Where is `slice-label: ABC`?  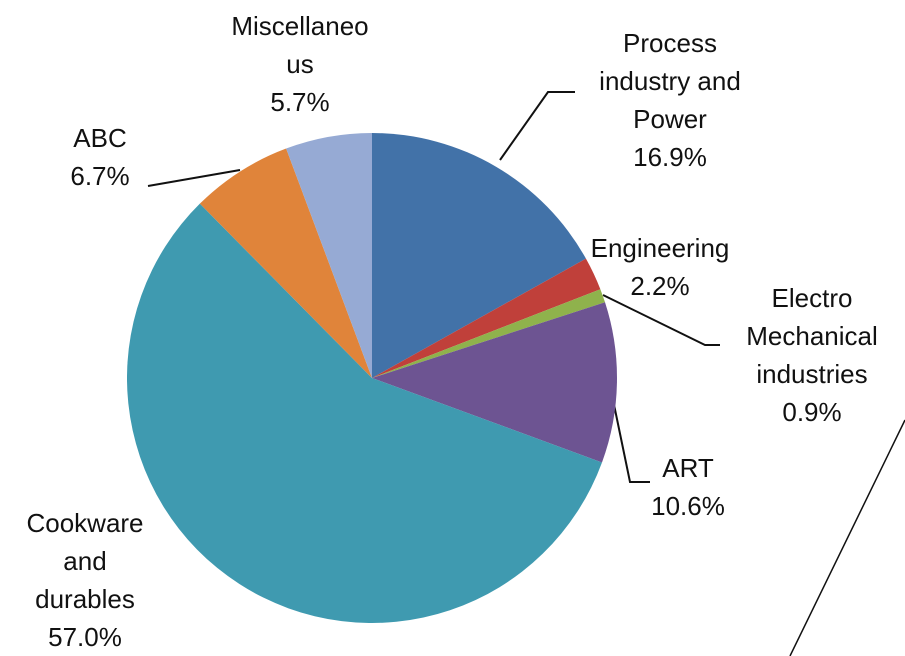
slice-label: ABC is located at coordinates (99, 138).